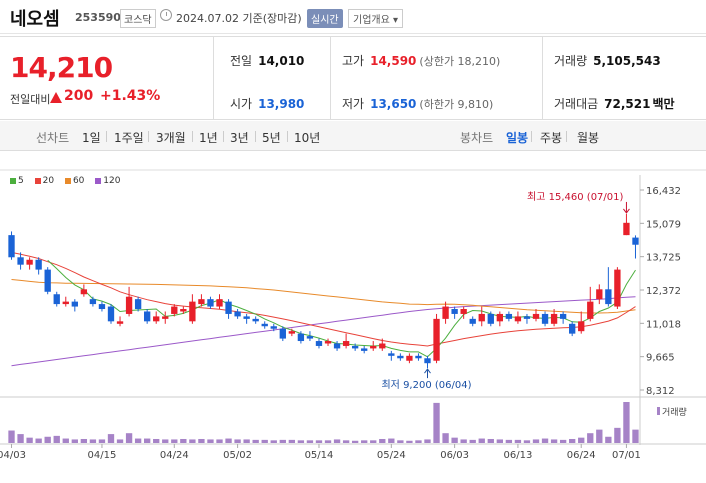 The image size is (706, 483). I want to click on legend-ma5-label: 5, so click(21, 181).